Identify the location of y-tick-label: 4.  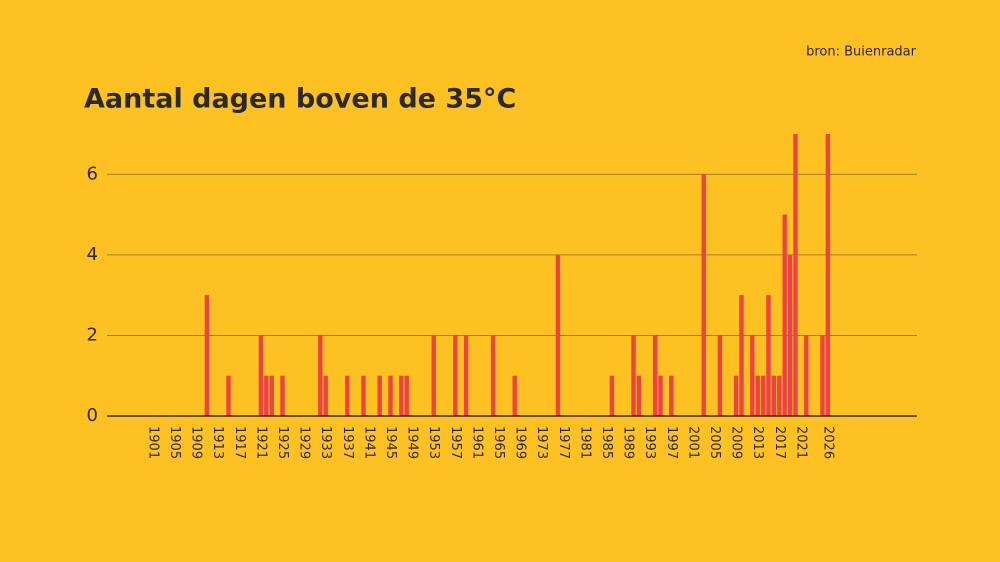
(92, 254).